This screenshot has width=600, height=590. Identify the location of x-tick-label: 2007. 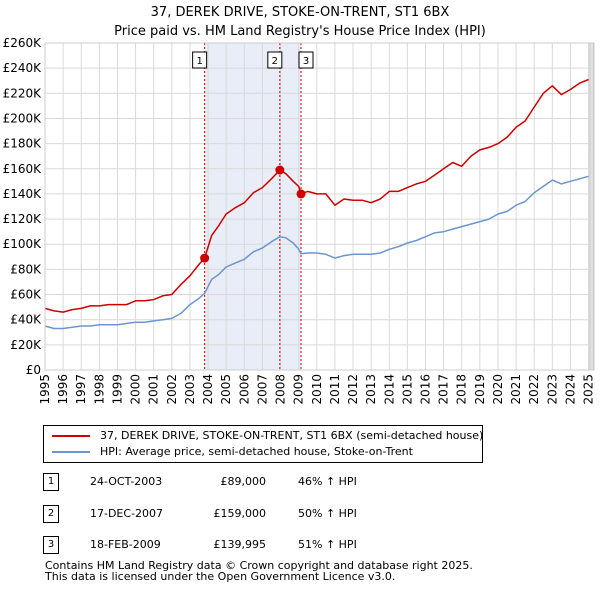
(262, 389).